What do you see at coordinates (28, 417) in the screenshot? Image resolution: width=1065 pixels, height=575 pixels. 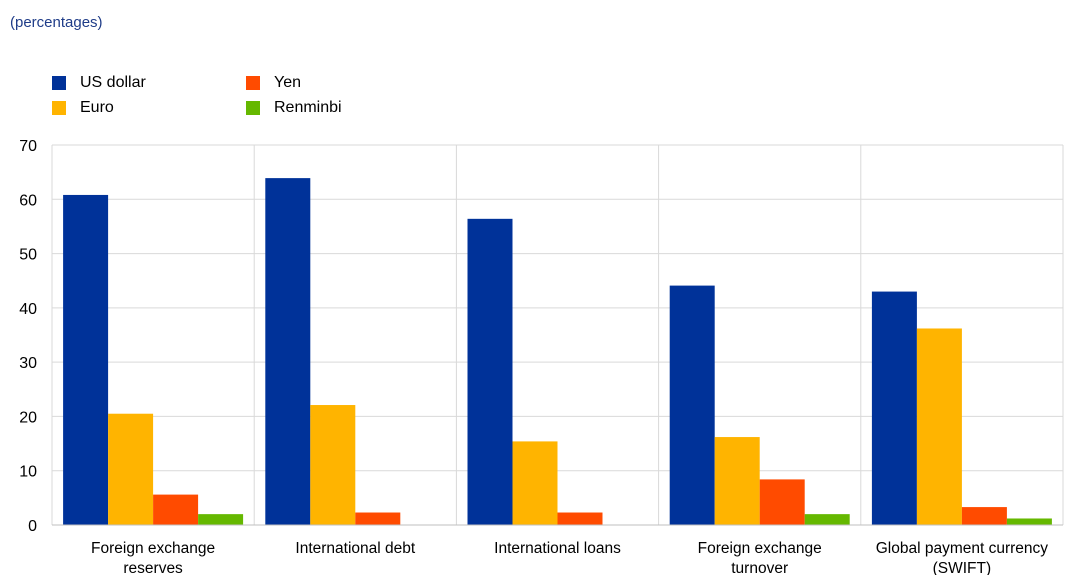 I see `y-tick-label: 20` at bounding box center [28, 417].